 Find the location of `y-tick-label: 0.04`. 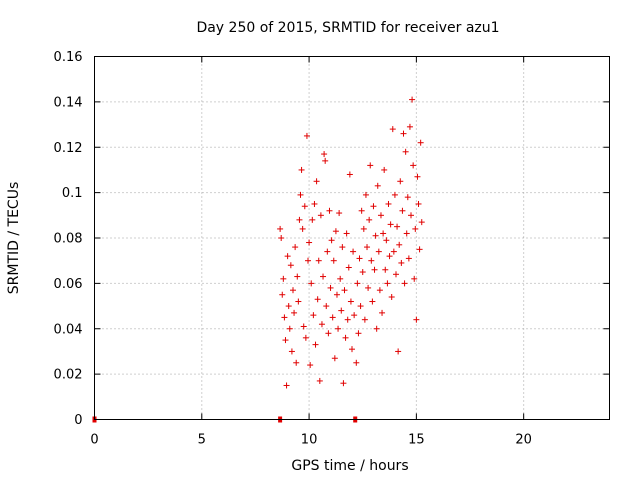

y-tick-label: 0.04 is located at coordinates (68, 329).